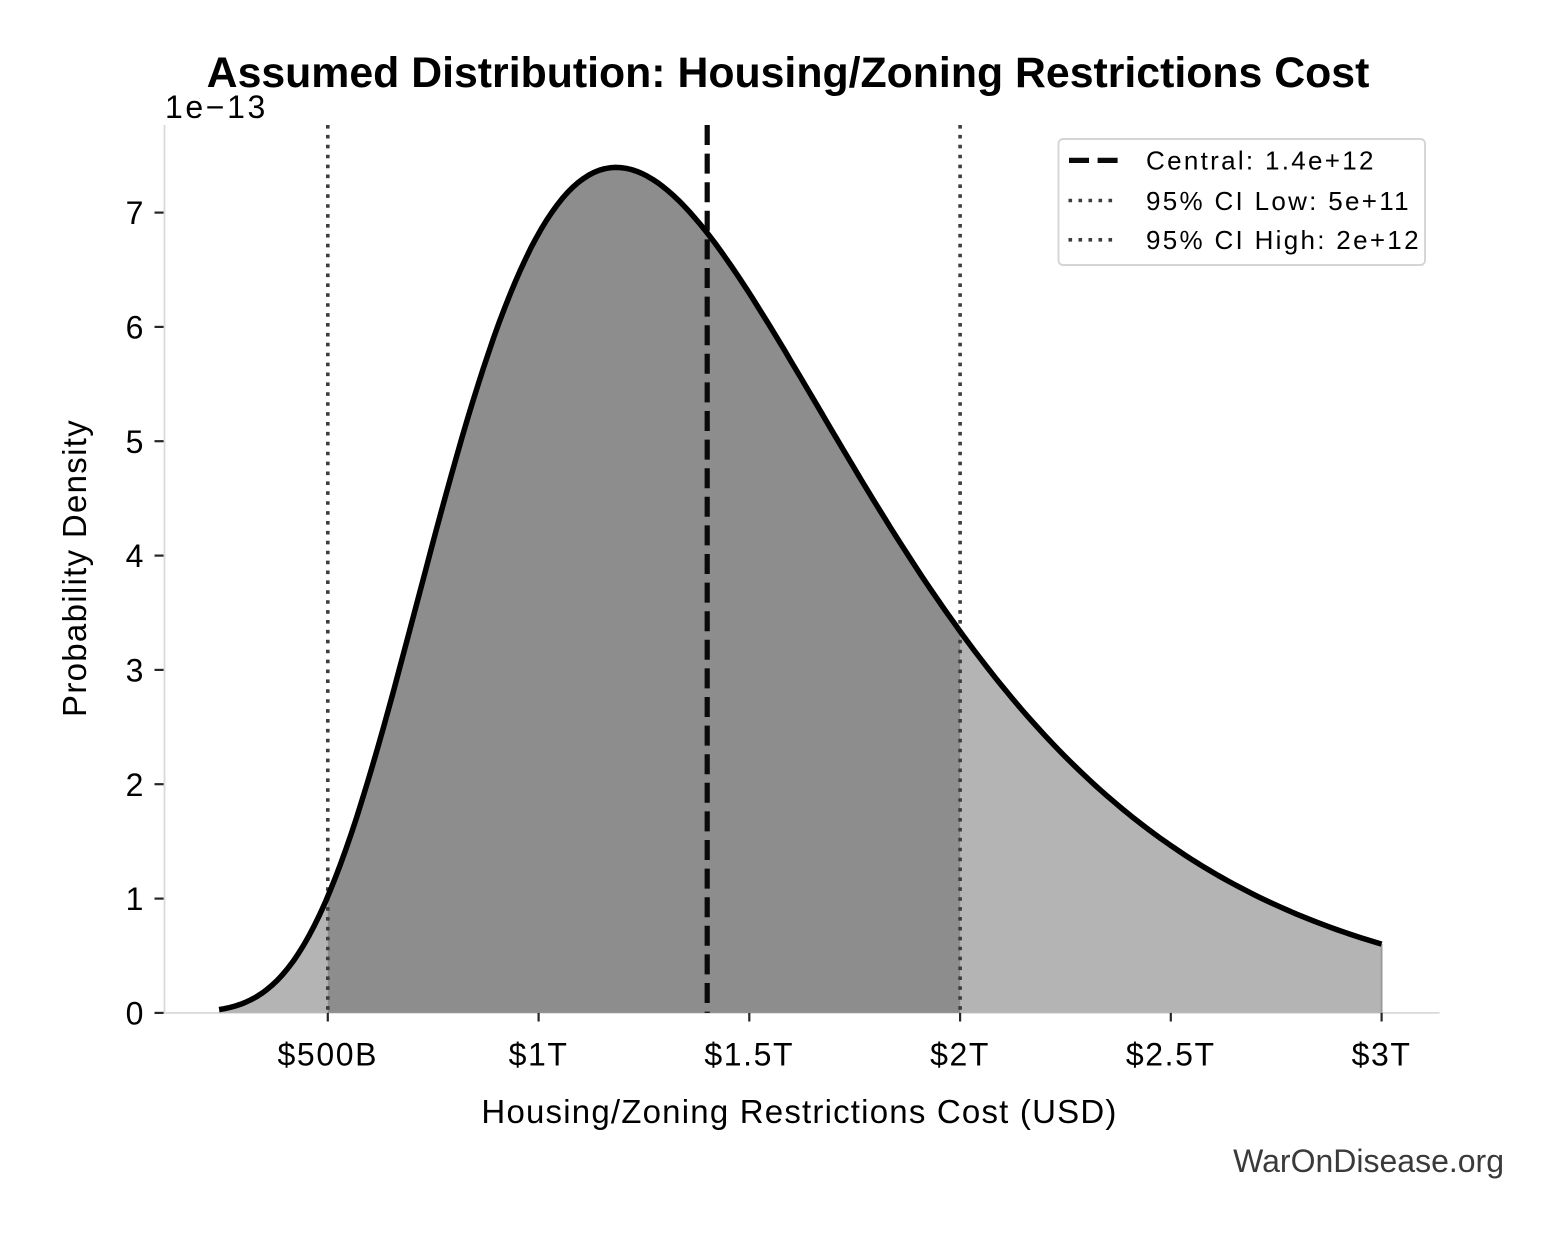 The height and width of the screenshot is (1234, 1563). I want to click on svg-text: Central: 1.4e+12, so click(1261, 161).